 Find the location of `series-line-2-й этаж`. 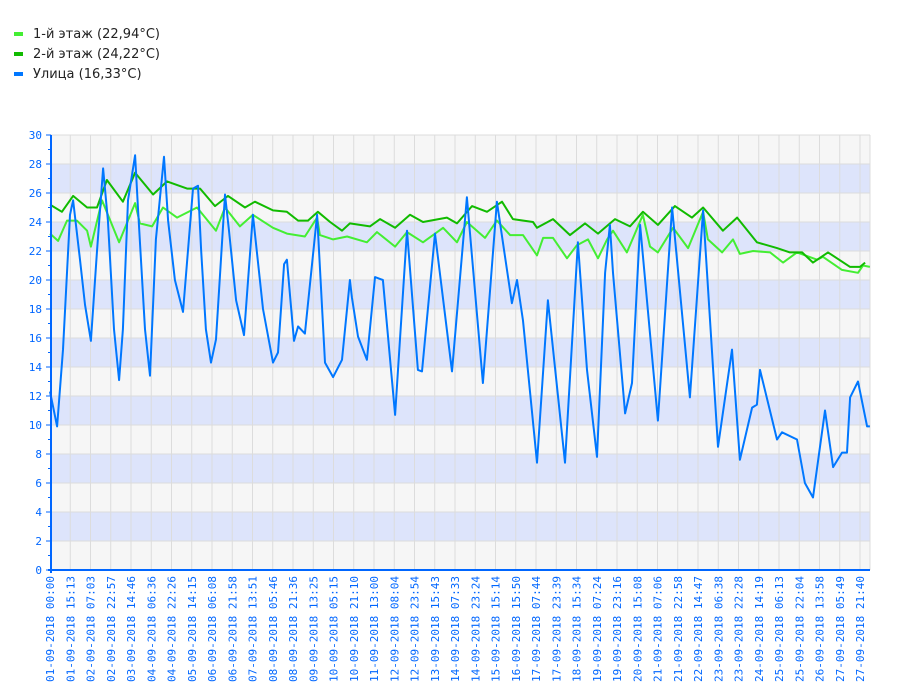

series-line-2-й этаж is located at coordinates (457, 219).